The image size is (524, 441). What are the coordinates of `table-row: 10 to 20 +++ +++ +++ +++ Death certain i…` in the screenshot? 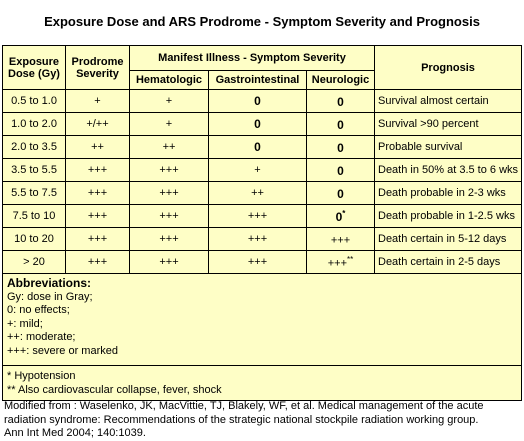 It's located at (262, 239).